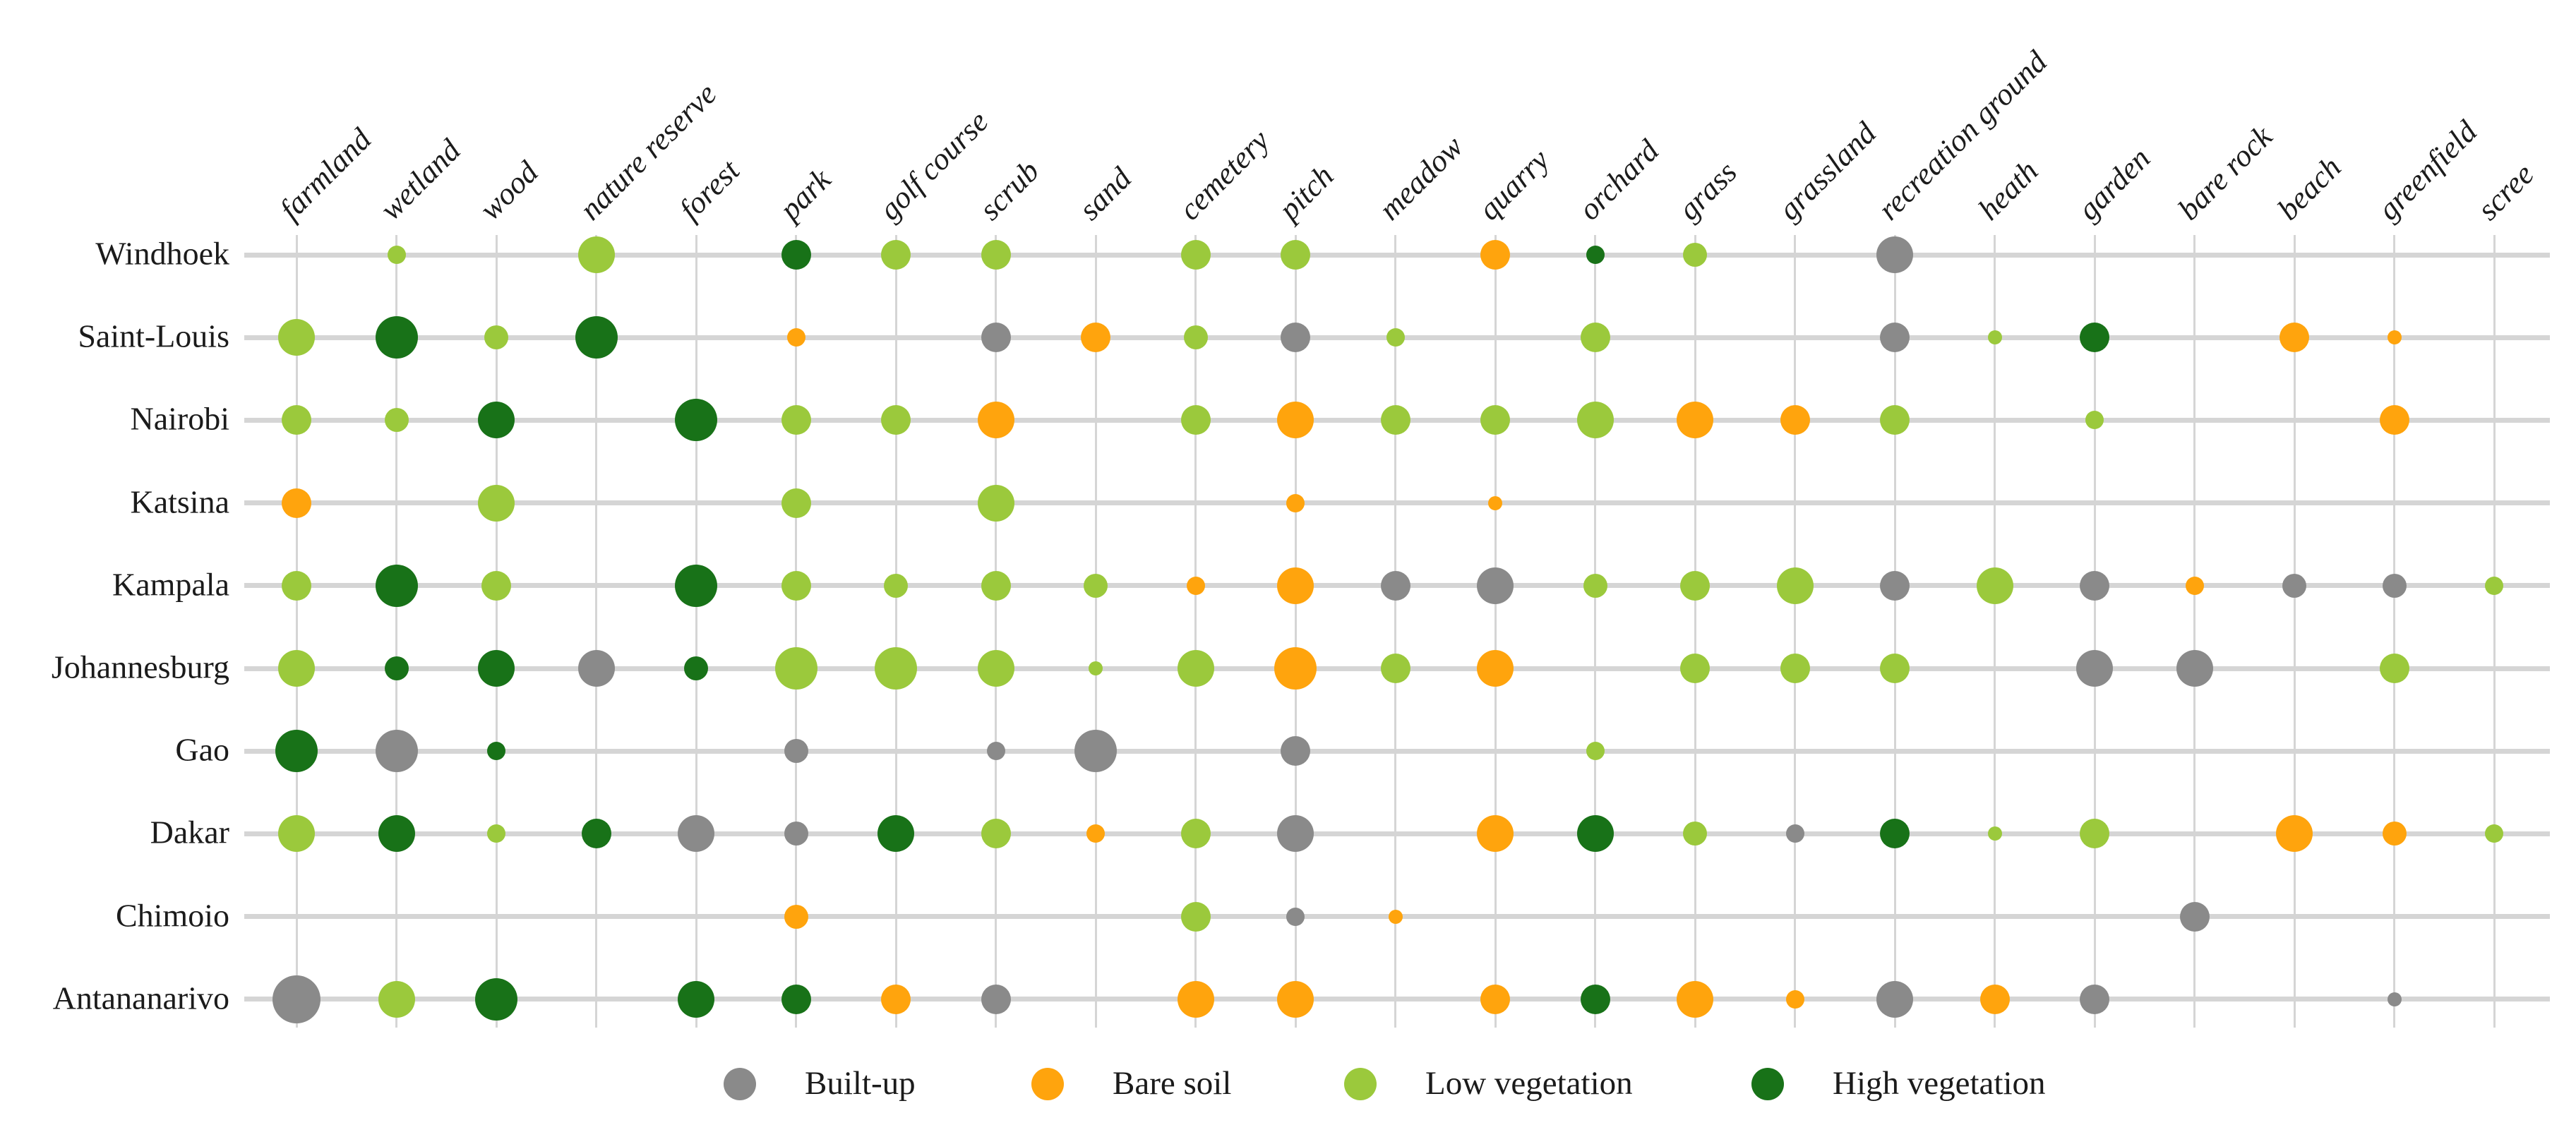  I want to click on column-label: wood, so click(508, 191).